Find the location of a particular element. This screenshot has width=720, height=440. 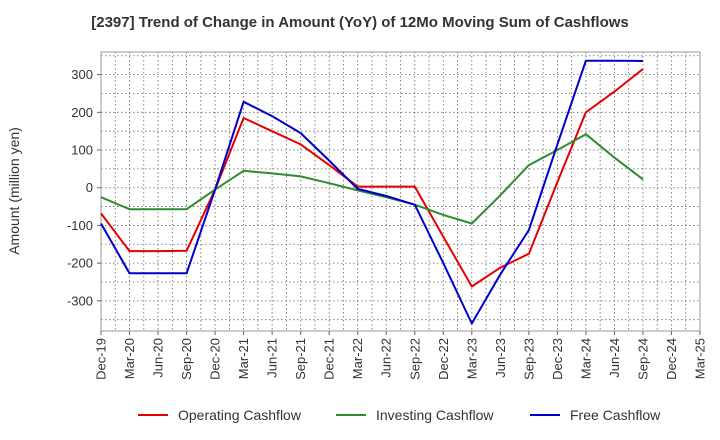

x-tick-label: Mar-22 is located at coordinates (357, 358).